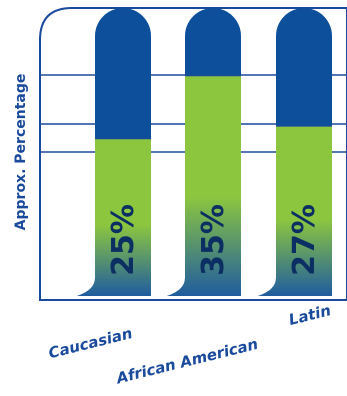 The height and width of the screenshot is (396, 347). What do you see at coordinates (213, 240) in the screenshot?
I see `bar-value-label: 35%` at bounding box center [213, 240].